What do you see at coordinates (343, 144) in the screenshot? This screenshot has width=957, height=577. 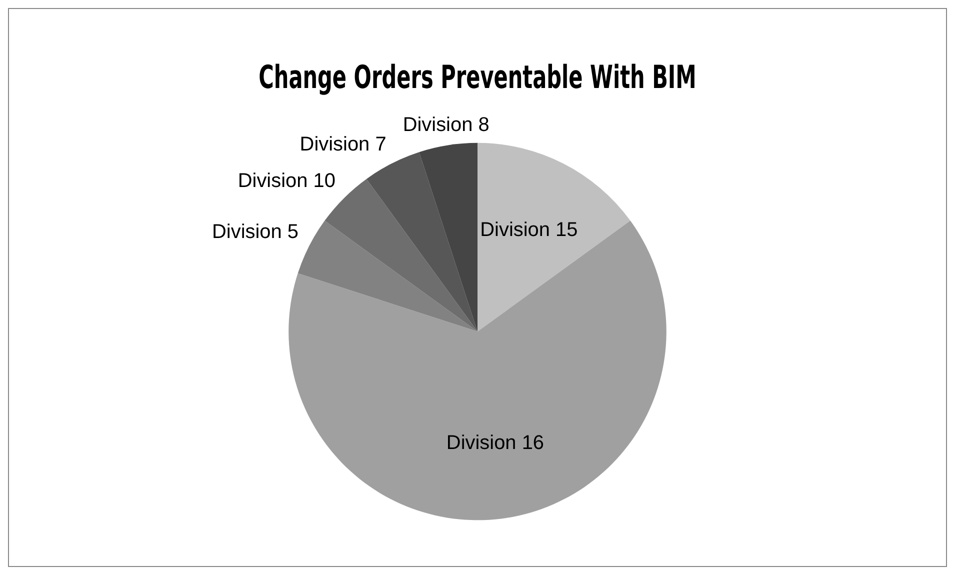 I see `slice-label: Division 7` at bounding box center [343, 144].